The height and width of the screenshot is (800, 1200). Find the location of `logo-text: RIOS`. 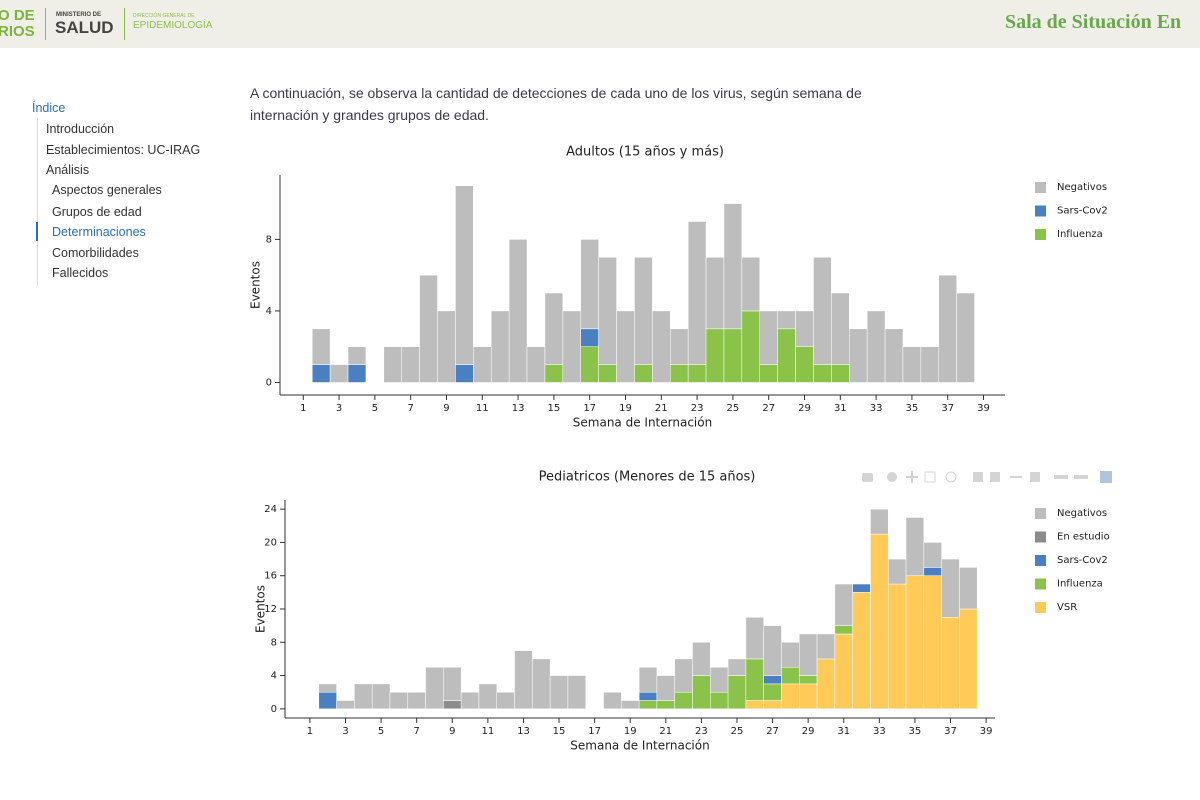

logo-text: RIOS is located at coordinates (17, 31).